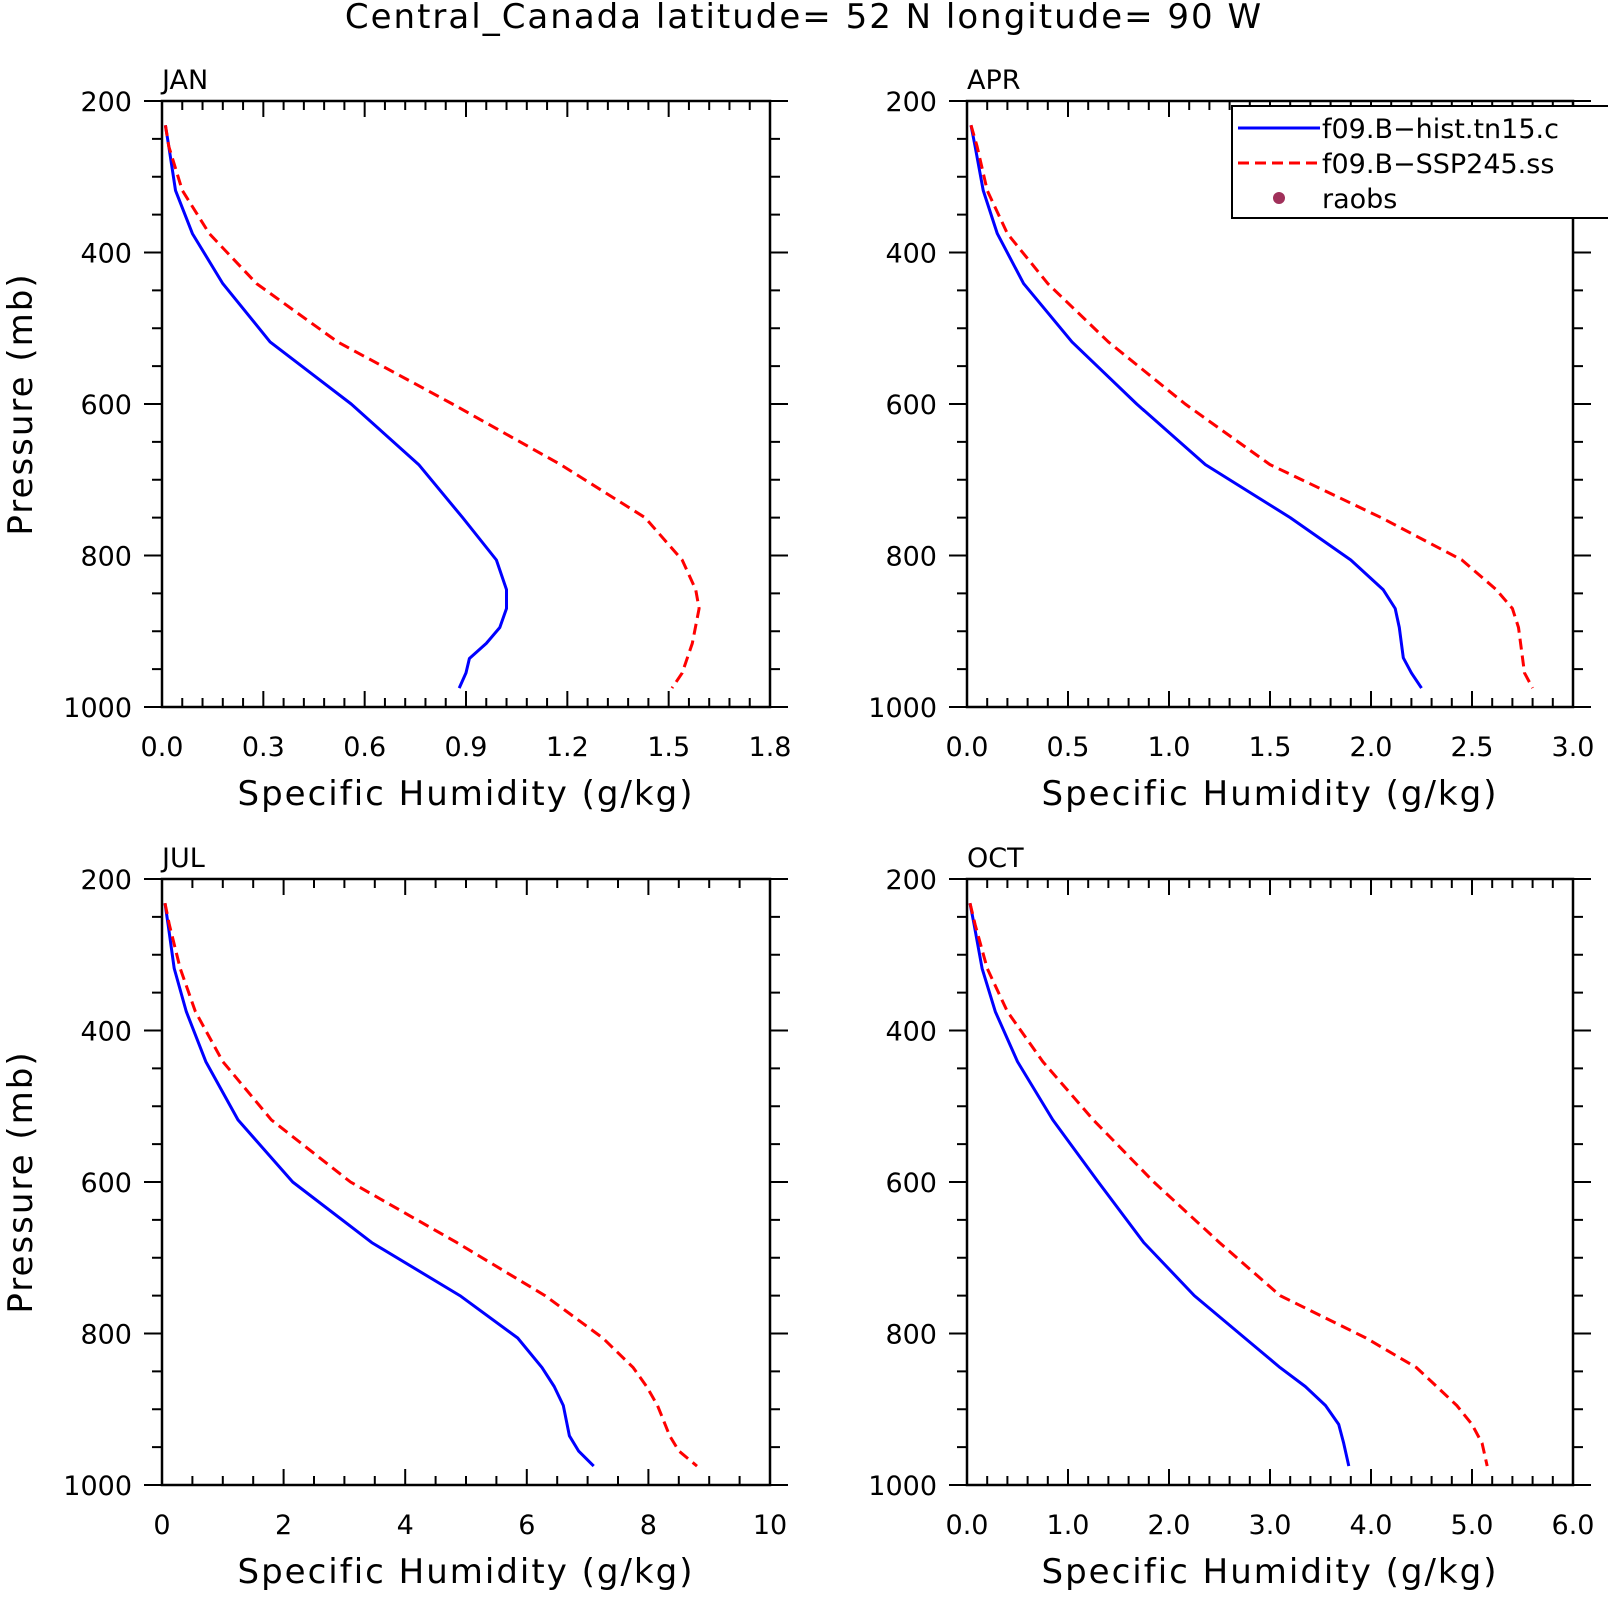  What do you see at coordinates (770, 747) in the screenshot?
I see `x-tick-label: 1.8` at bounding box center [770, 747].